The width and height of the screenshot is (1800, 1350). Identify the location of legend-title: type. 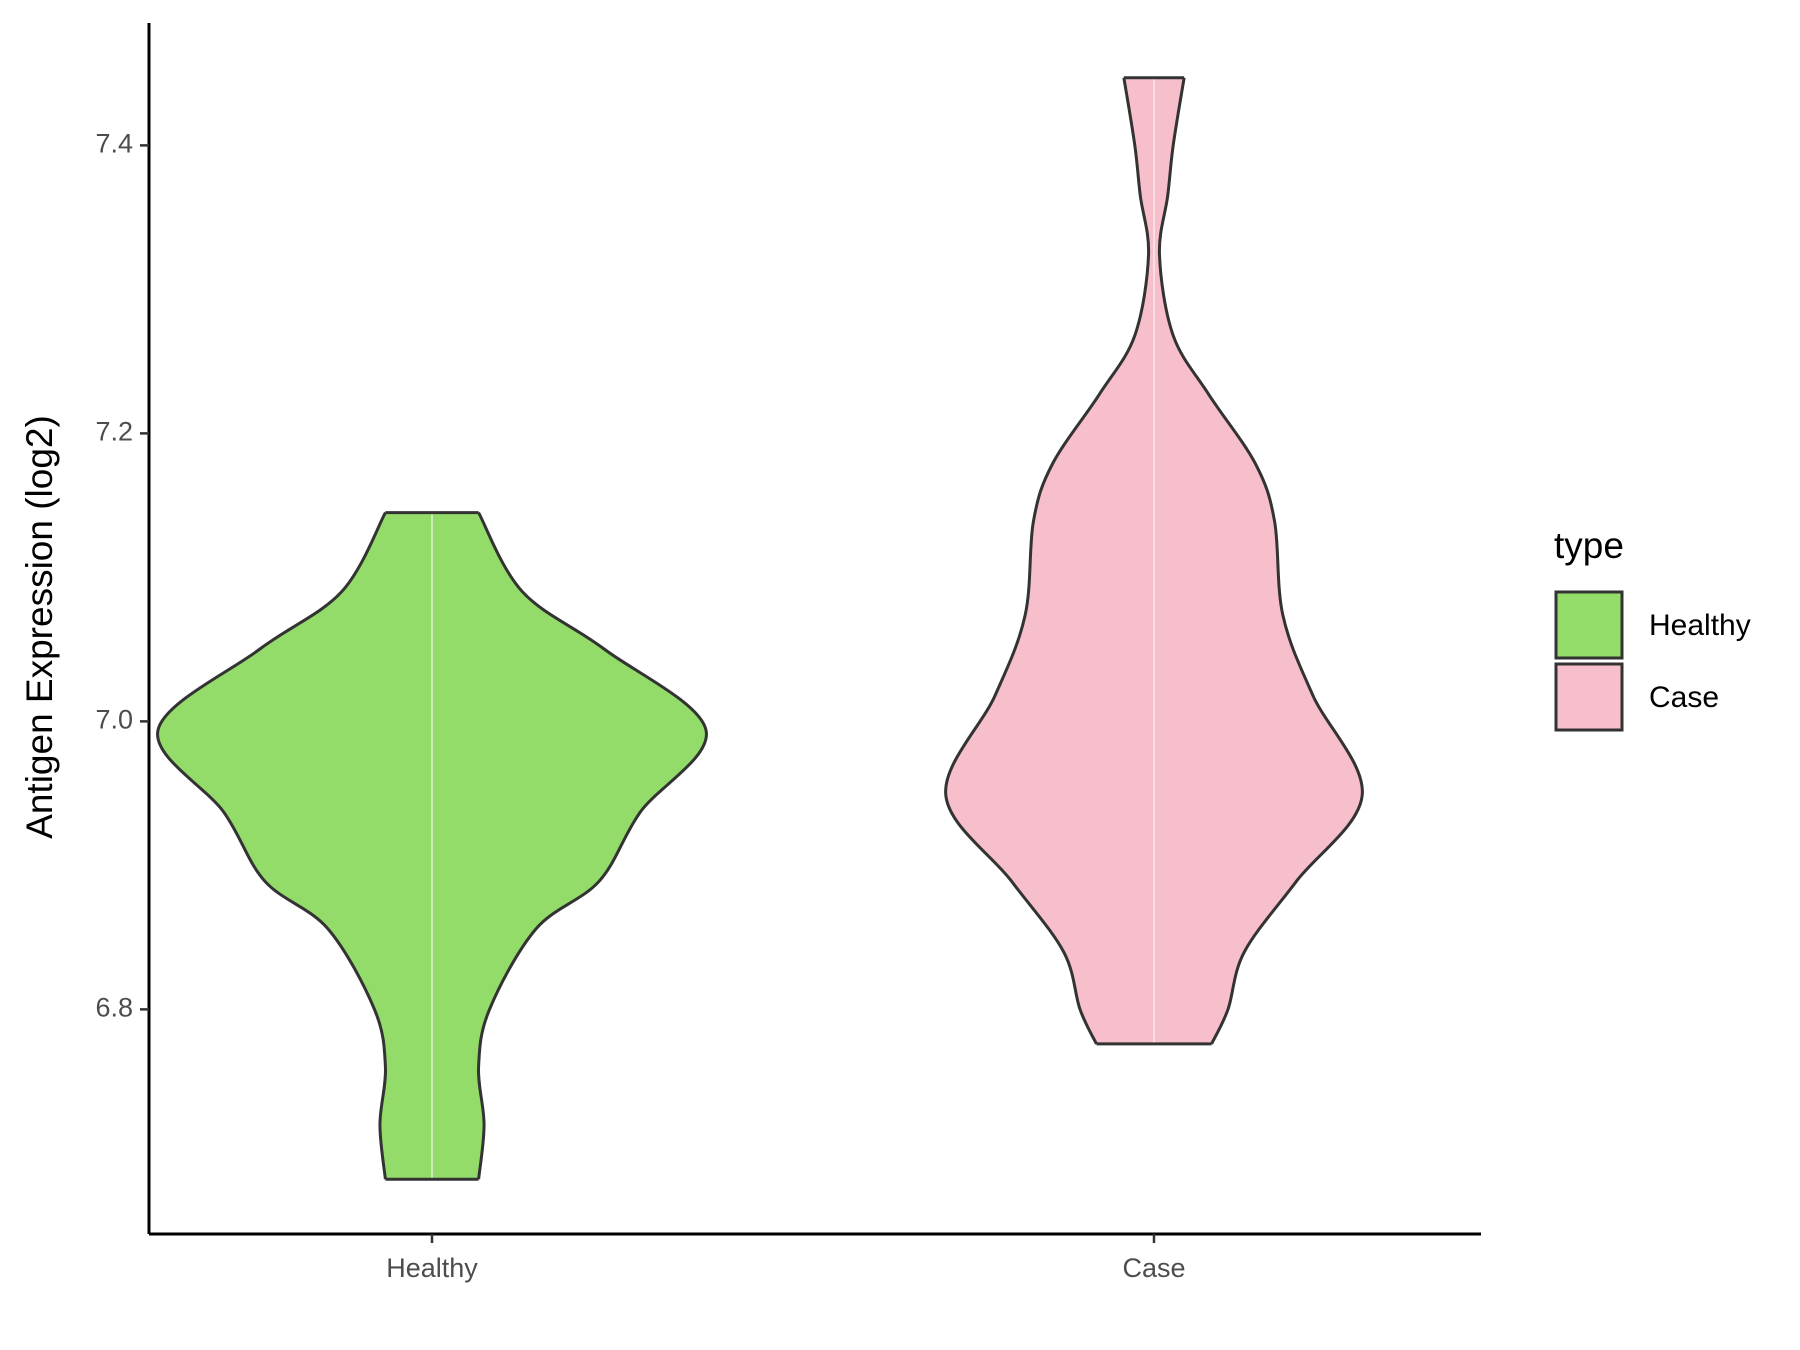
(1589, 545).